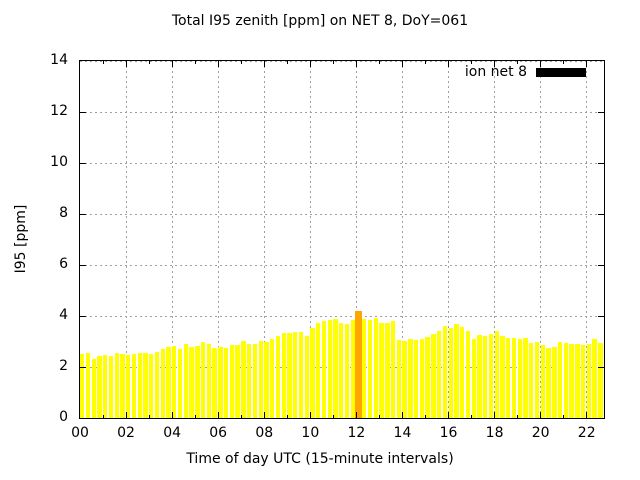  I want to click on x-tick-label: 02, so click(126, 433).